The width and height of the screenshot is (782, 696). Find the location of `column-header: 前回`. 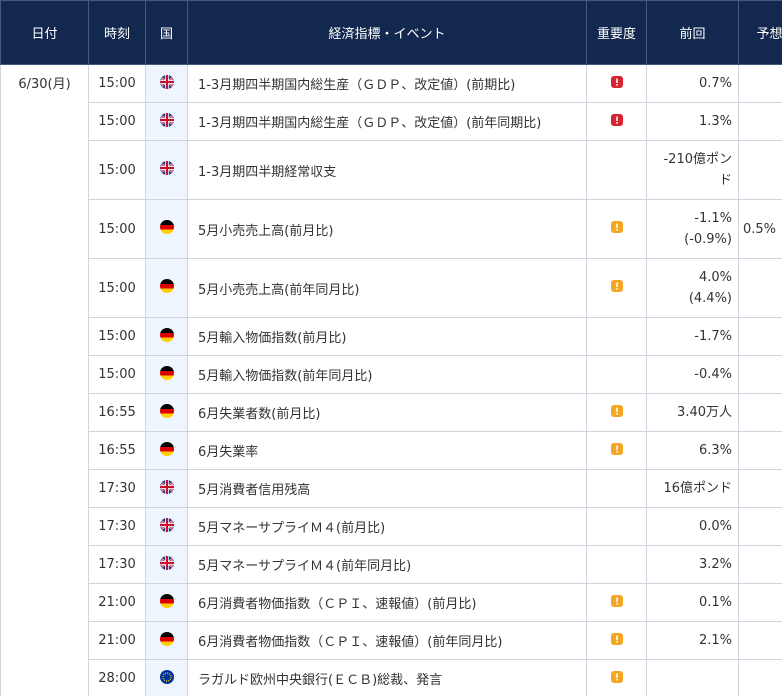

column-header: 前回 is located at coordinates (692, 32).